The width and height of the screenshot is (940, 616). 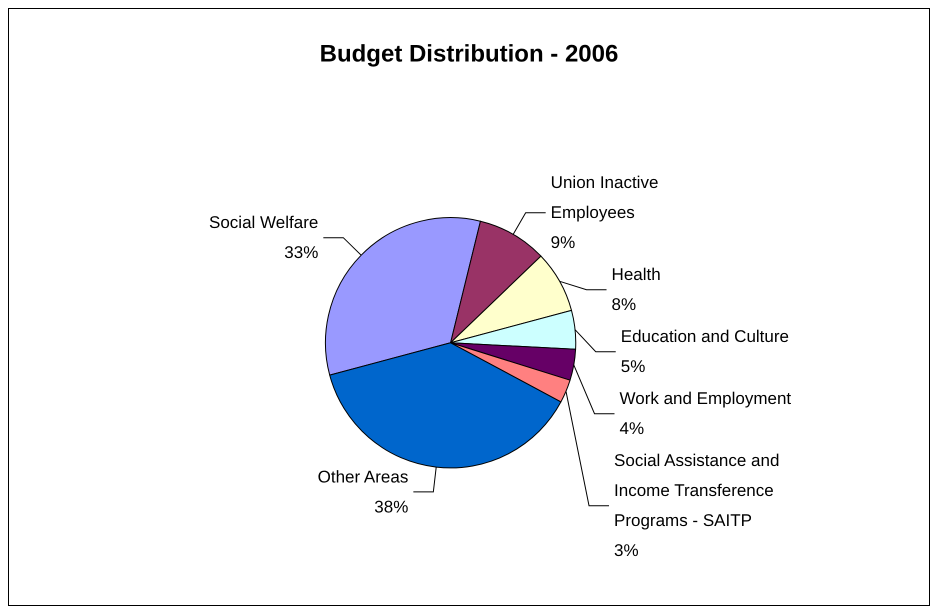 What do you see at coordinates (301, 252) in the screenshot?
I see `data-label: 33%` at bounding box center [301, 252].